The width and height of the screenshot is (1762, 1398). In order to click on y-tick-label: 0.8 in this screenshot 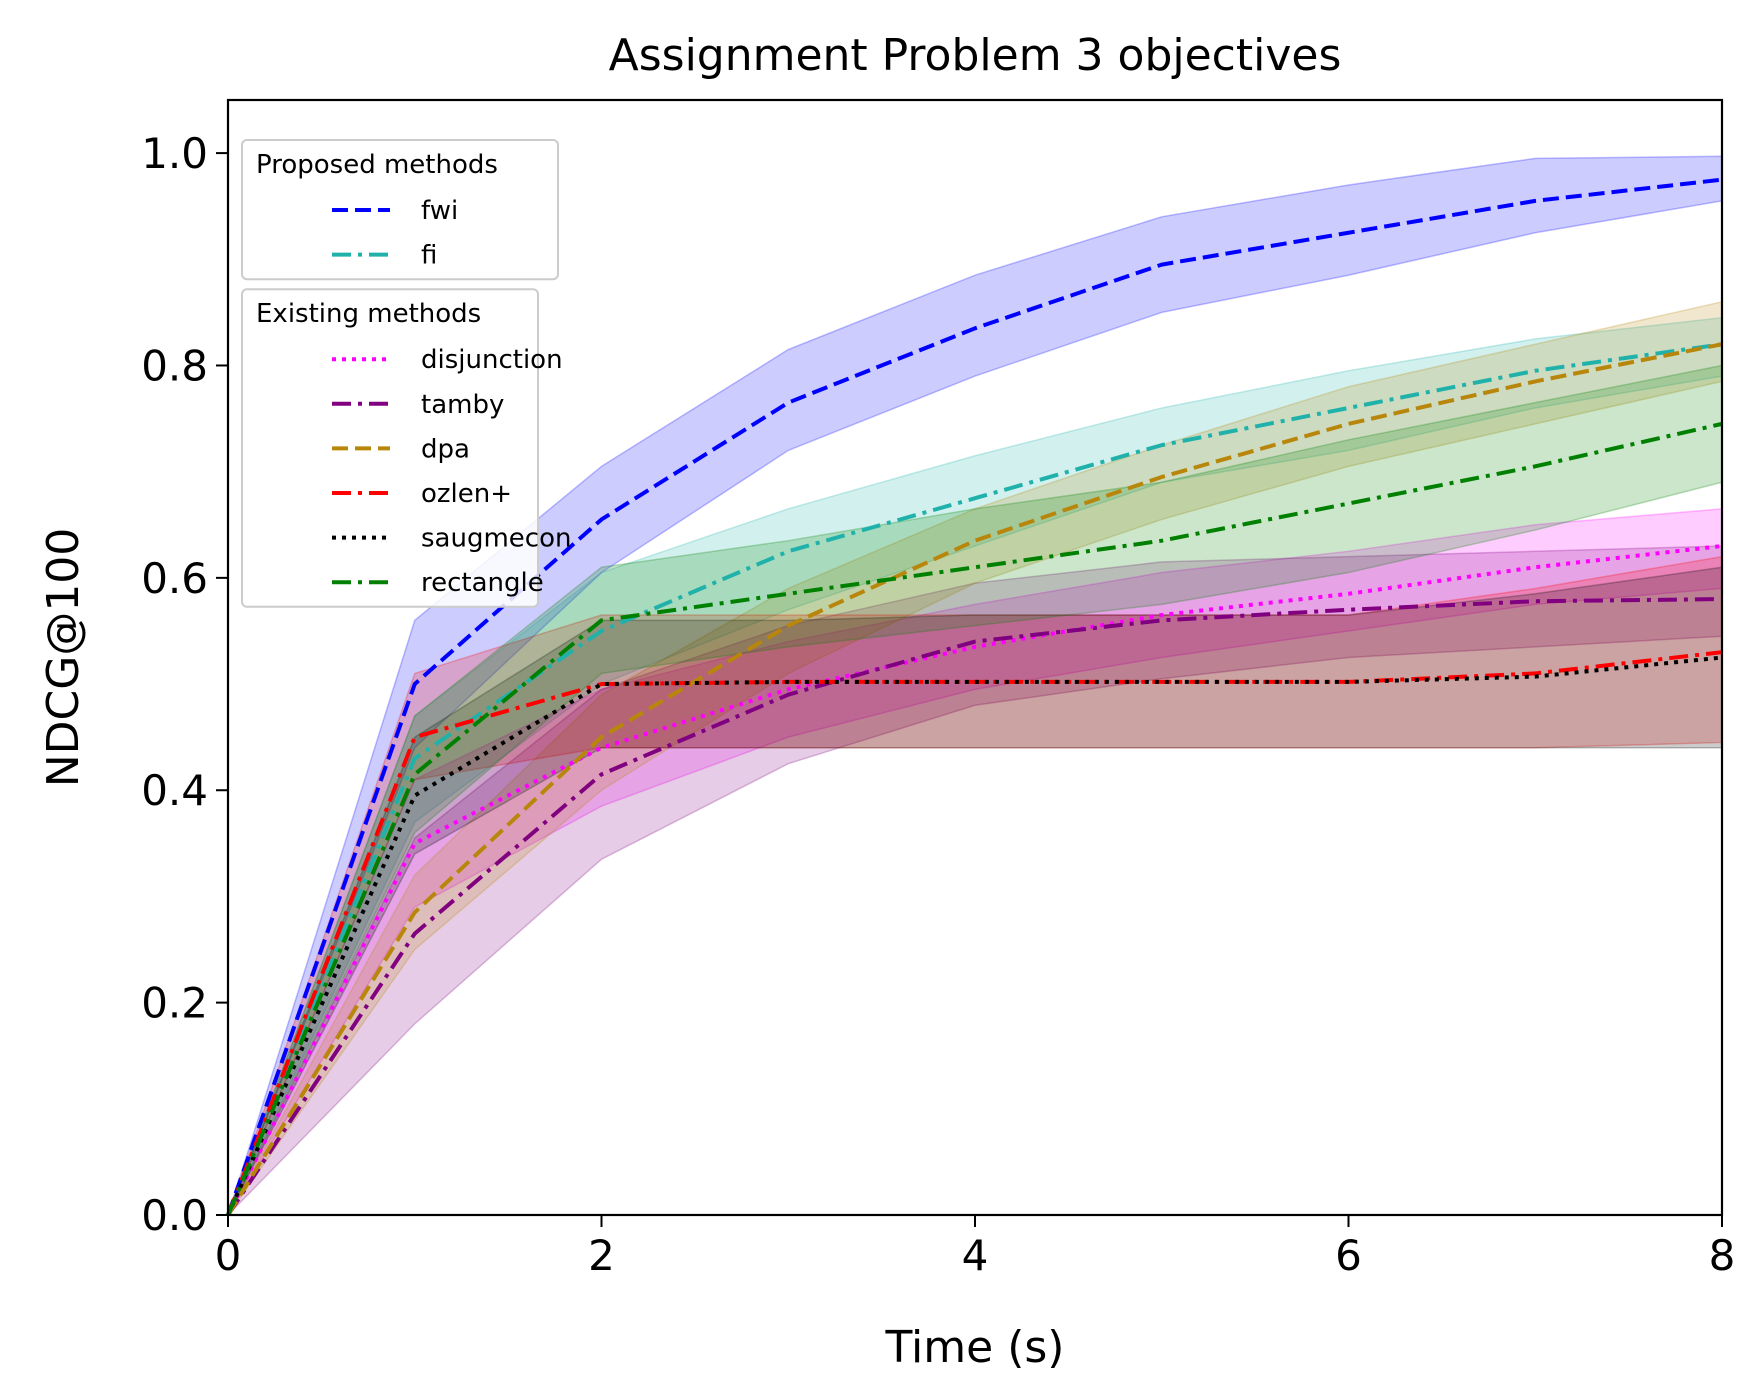, I will do `click(174, 365)`.